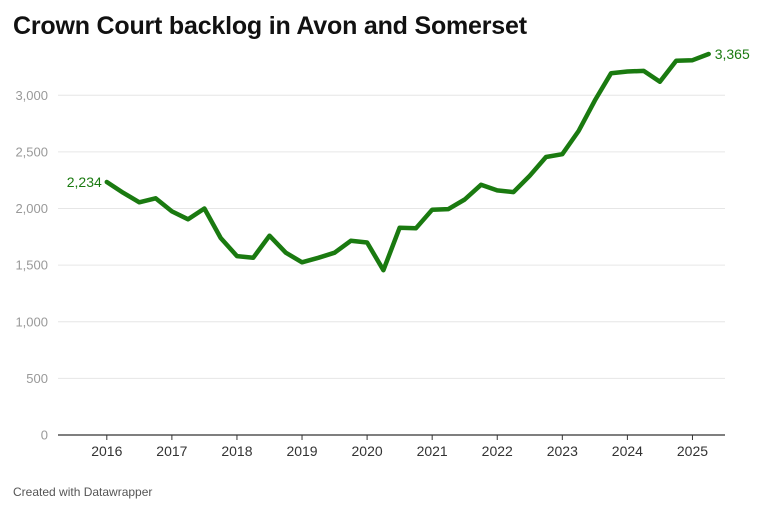 This screenshot has width=768, height=511. Describe the element at coordinates (270, 26) in the screenshot. I see `chart-title: Crown Court backlog in Avon and Somerset` at that location.